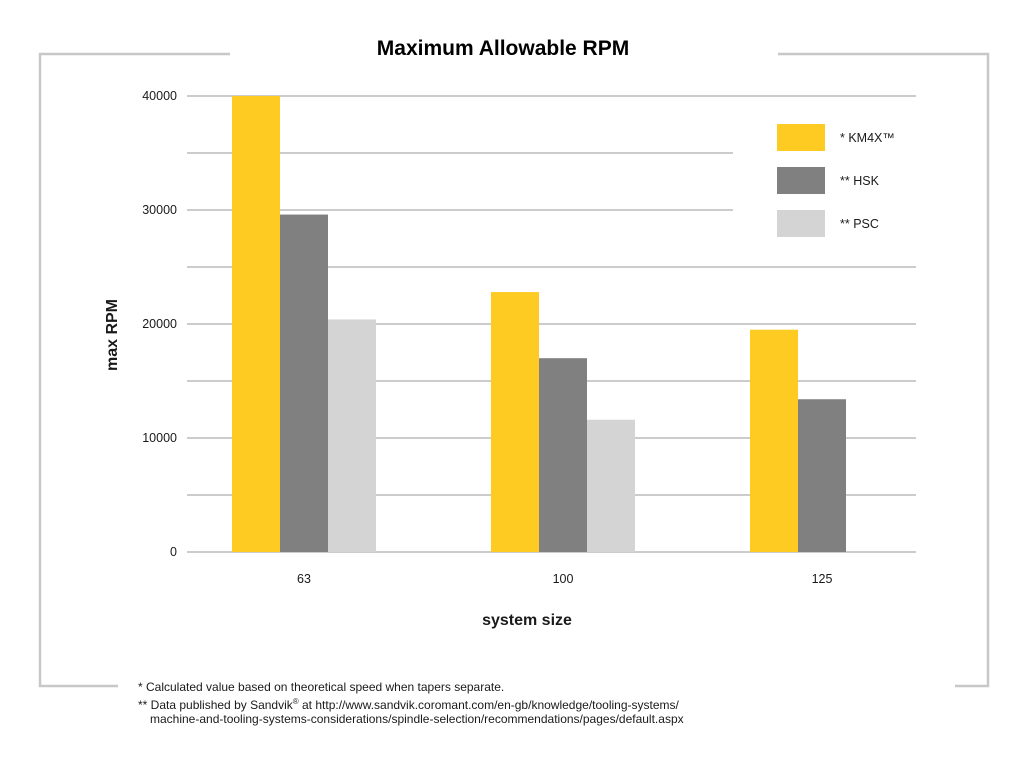 The width and height of the screenshot is (1024, 757). Describe the element at coordinates (503, 48) in the screenshot. I see `chart-title: Maximum Allowable RPM` at that location.